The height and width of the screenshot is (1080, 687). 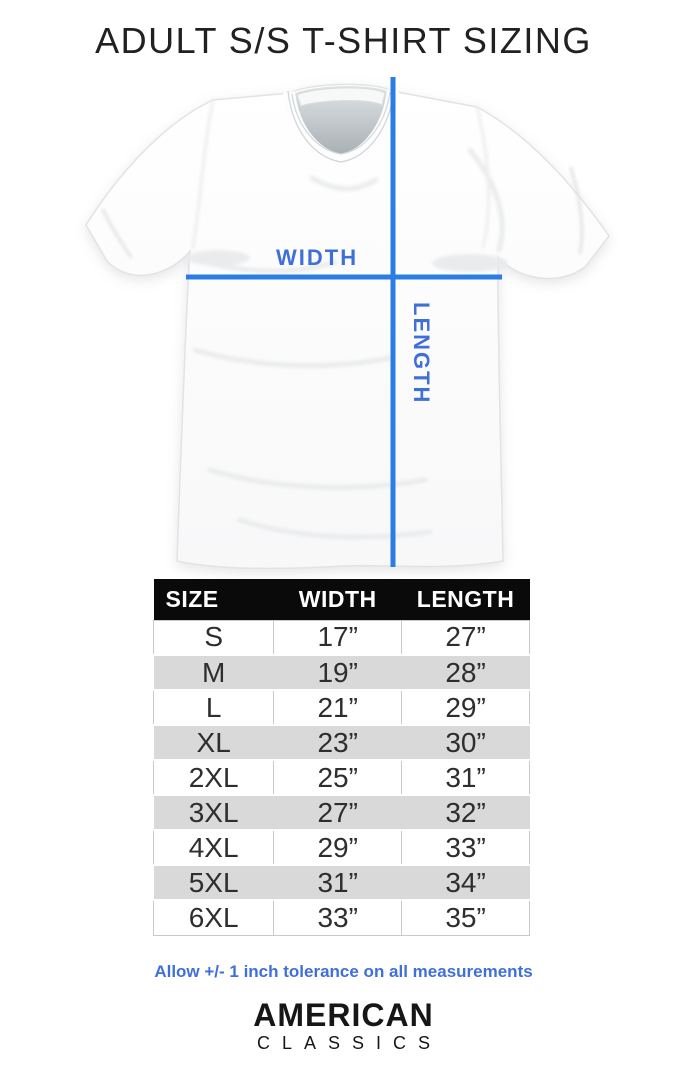 I want to click on length-cell: 30”, so click(x=465, y=742).